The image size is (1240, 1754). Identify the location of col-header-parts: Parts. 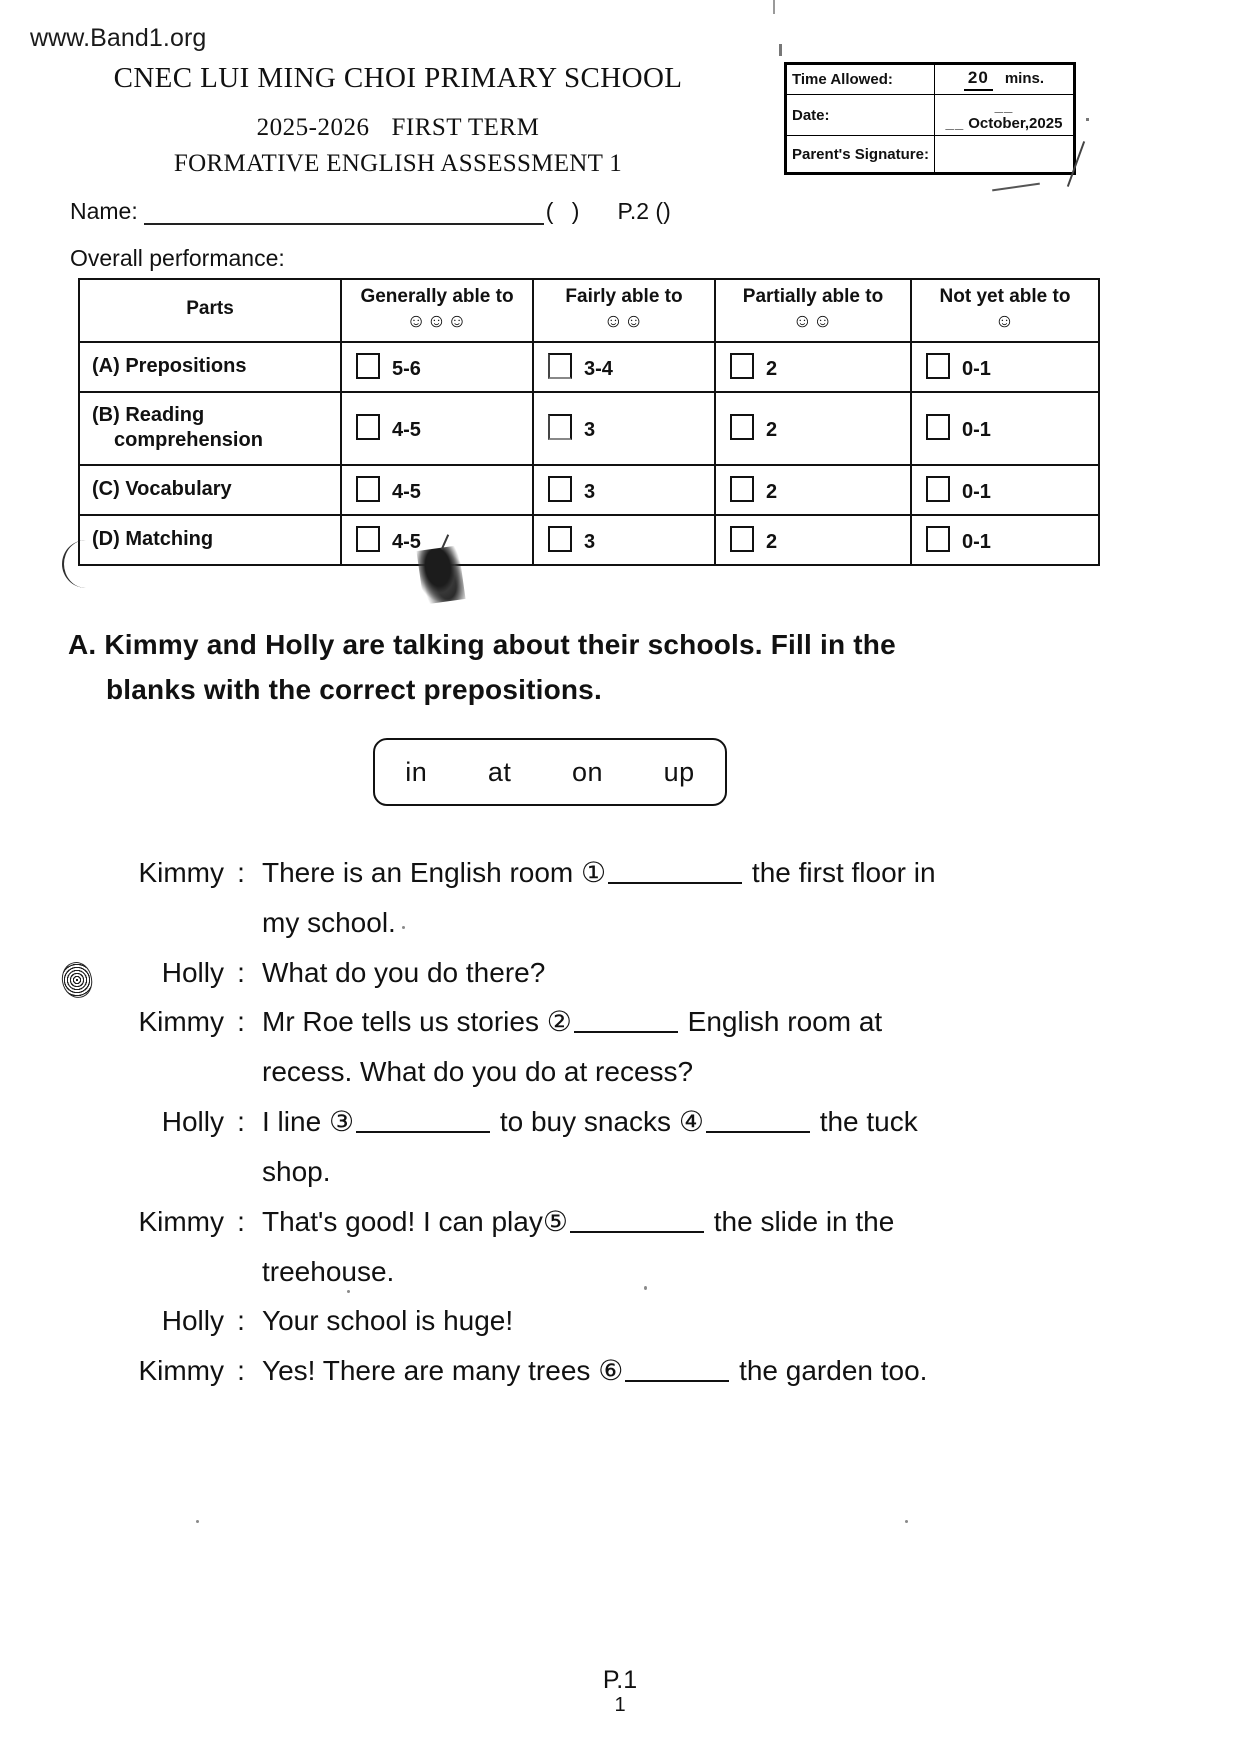
(210, 310).